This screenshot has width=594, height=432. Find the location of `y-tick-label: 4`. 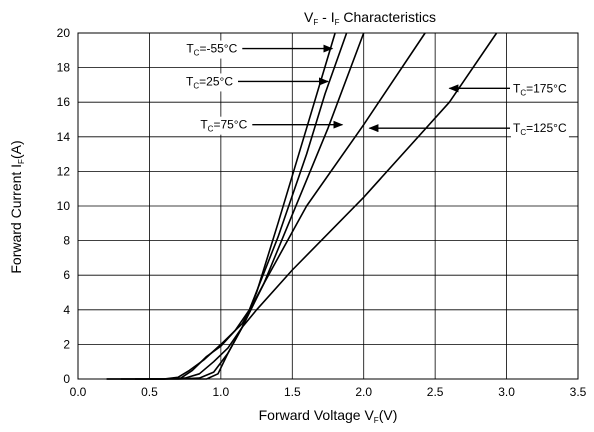

y-tick-label: 4 is located at coordinates (66, 310).